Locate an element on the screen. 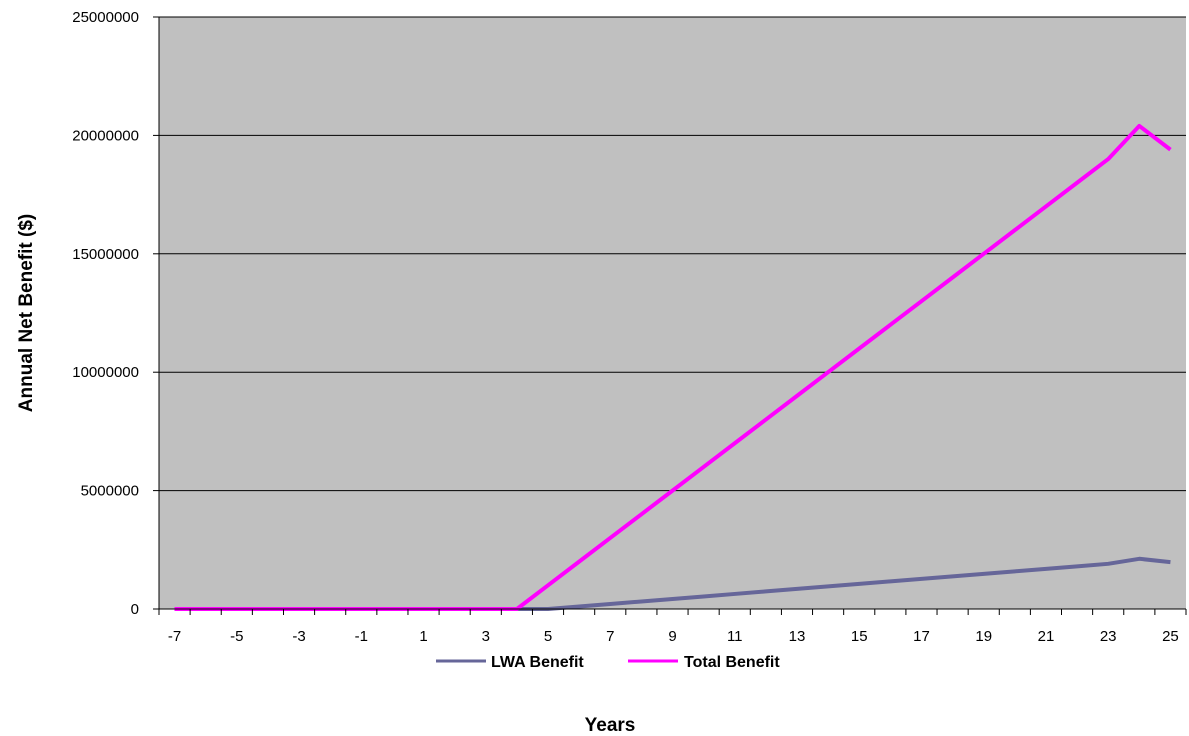 The width and height of the screenshot is (1189, 736). y-tick-label: 15000000 is located at coordinates (105, 254).